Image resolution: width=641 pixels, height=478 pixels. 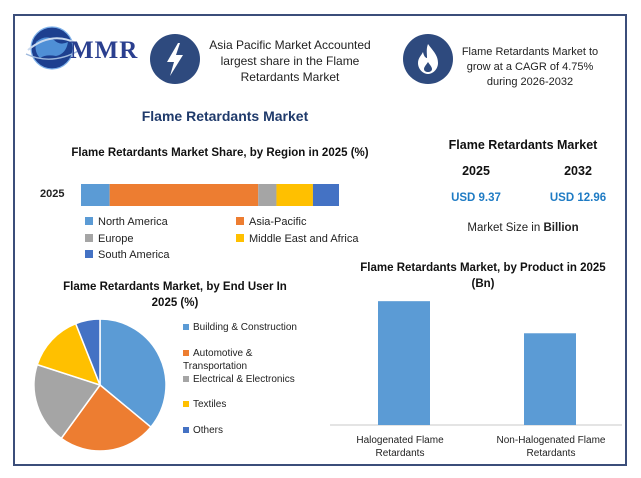 What do you see at coordinates (104, 50) in the screenshot?
I see `logo-text: MMR` at bounding box center [104, 50].